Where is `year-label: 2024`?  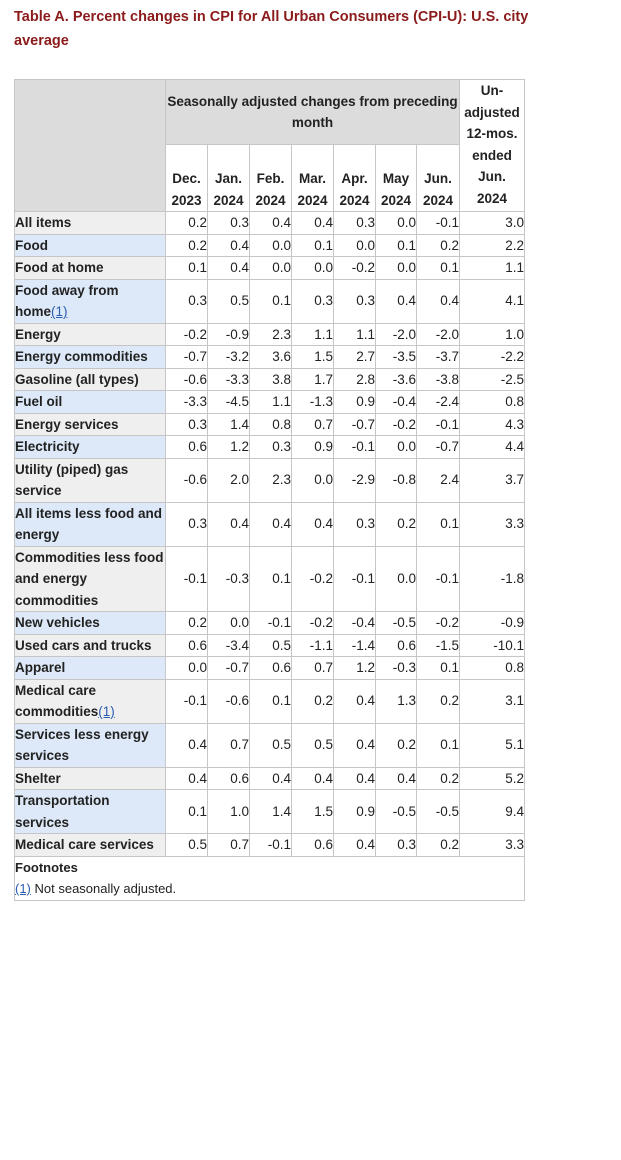
year-label: 2024 is located at coordinates (354, 200).